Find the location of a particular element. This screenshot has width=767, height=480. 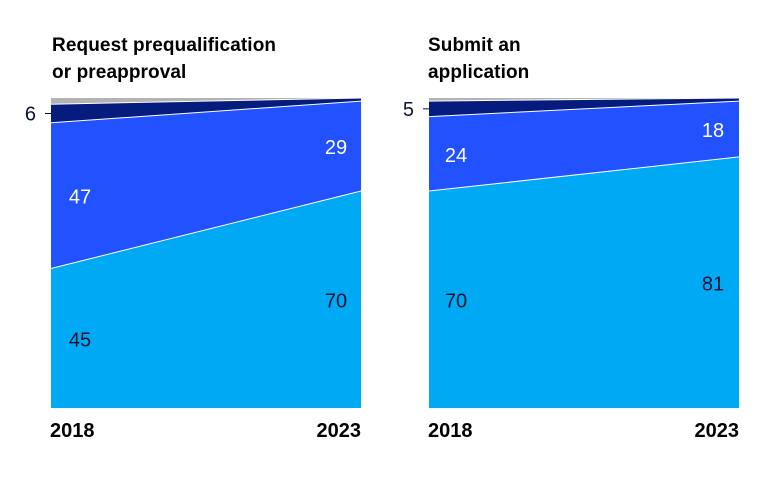

chart-1-label-2018-series-1: 45 is located at coordinates (80, 340).